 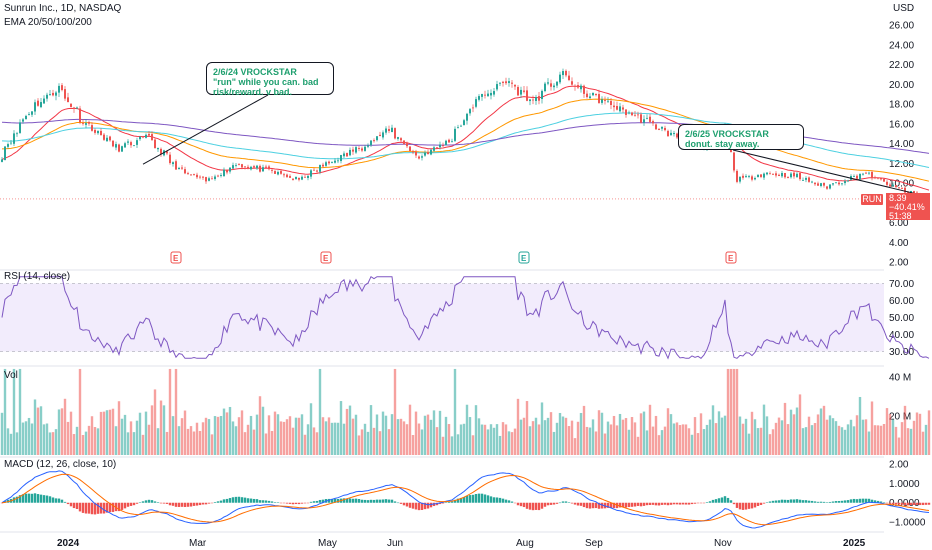 What do you see at coordinates (723, 543) in the screenshot?
I see `time-tick-label: Nov` at bounding box center [723, 543].